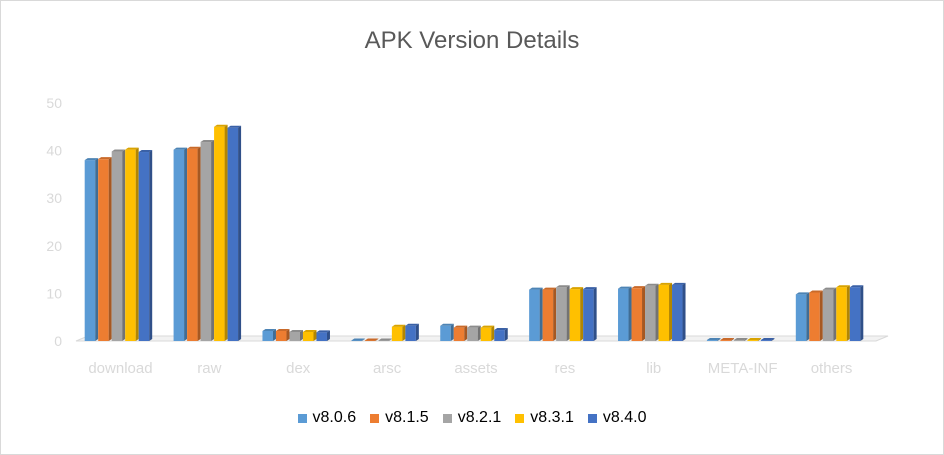  Describe the element at coordinates (387, 368) in the screenshot. I see `x-tick-label: arsc` at that location.